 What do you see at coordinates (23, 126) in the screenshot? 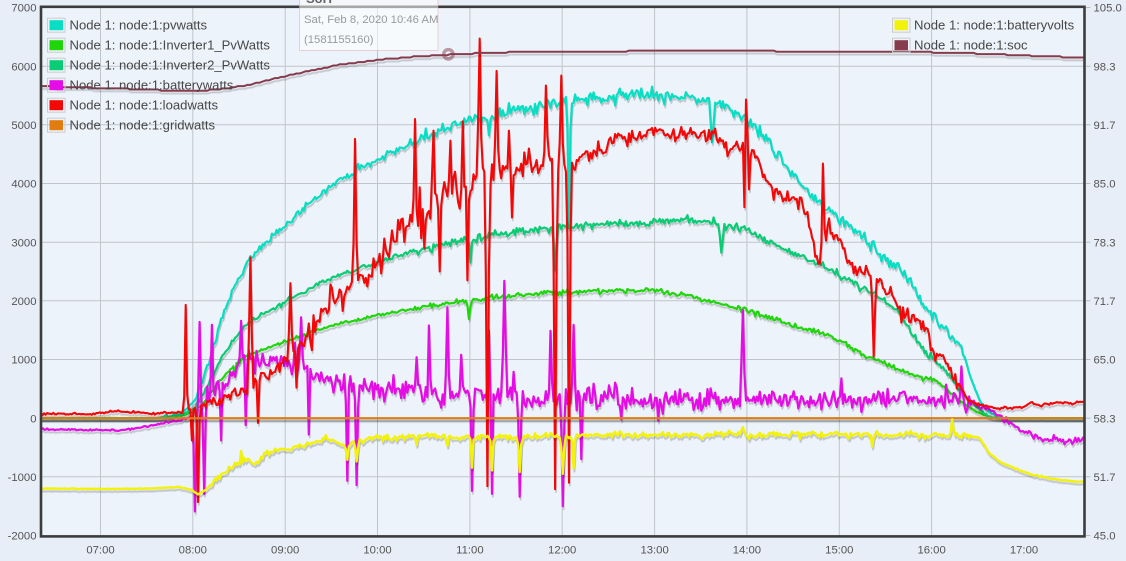
I see `svg-text: 5000` at bounding box center [23, 126].